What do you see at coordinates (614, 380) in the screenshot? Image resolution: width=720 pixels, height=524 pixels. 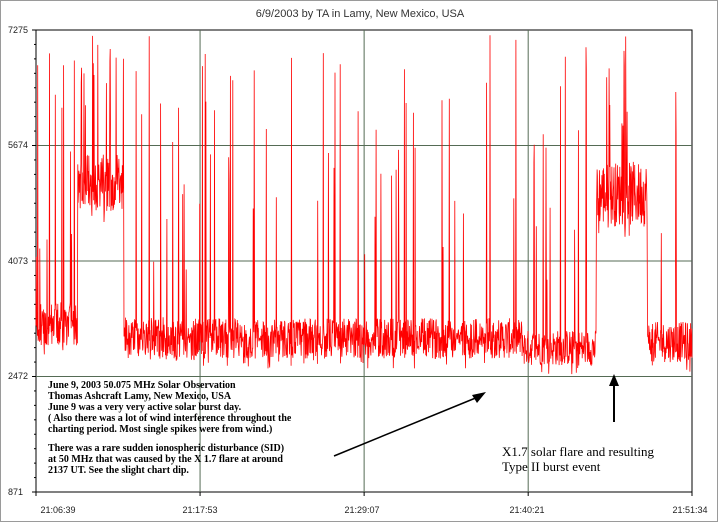 I see `flare-arrow-head` at bounding box center [614, 380].